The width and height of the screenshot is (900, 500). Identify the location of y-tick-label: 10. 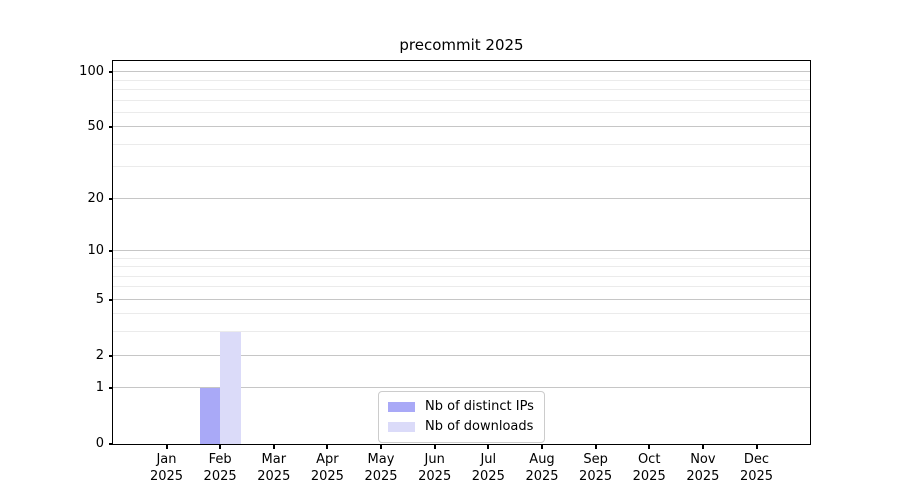
(95, 250).